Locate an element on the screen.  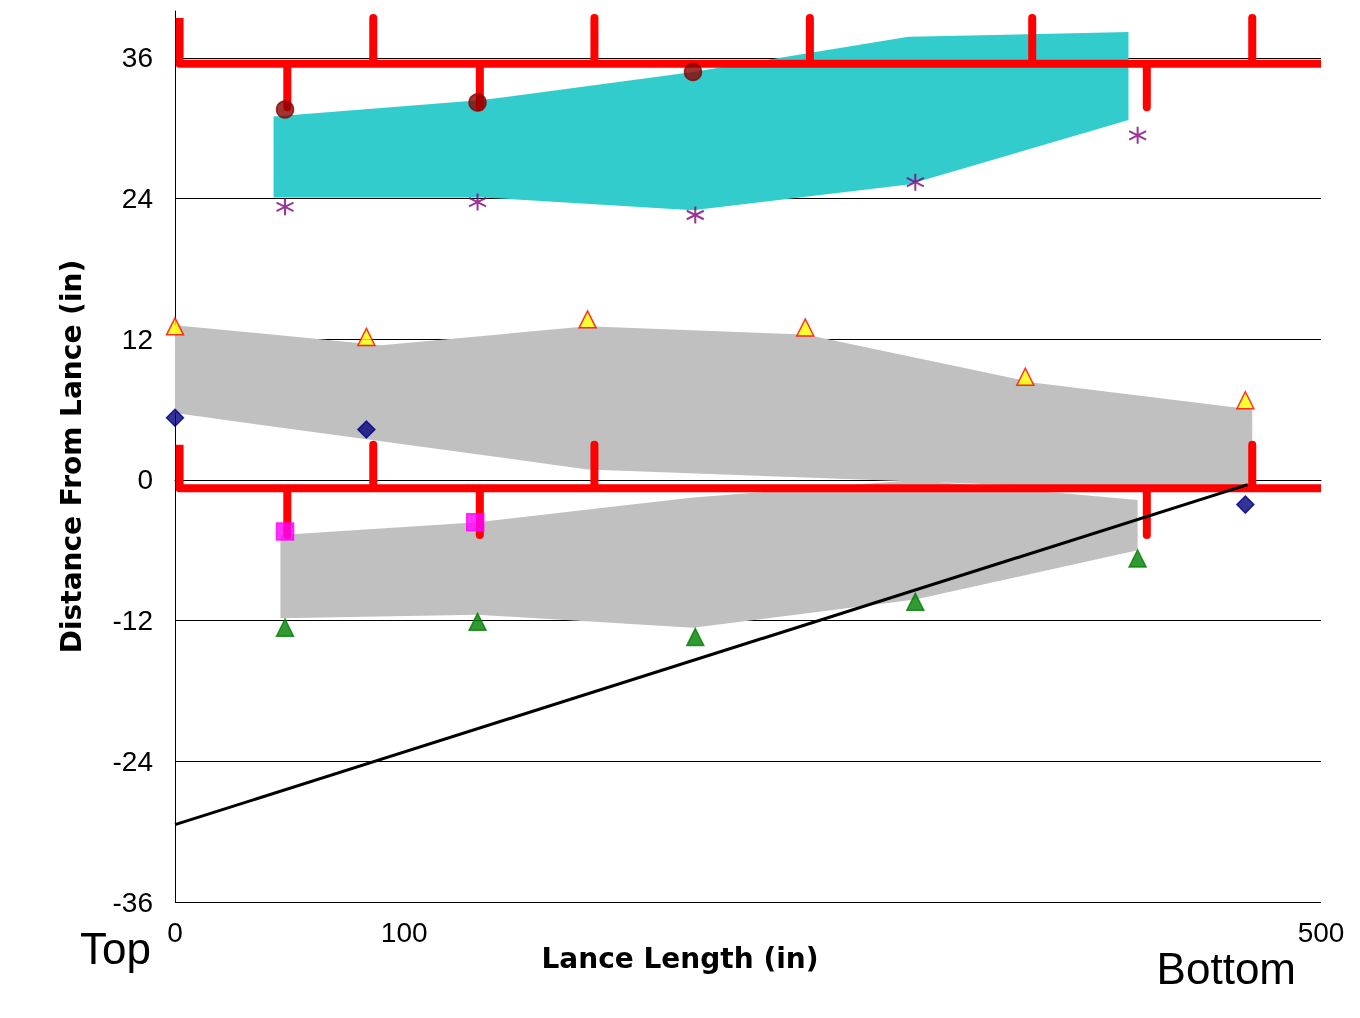
y-tick-label: 36 is located at coordinates (137, 58).